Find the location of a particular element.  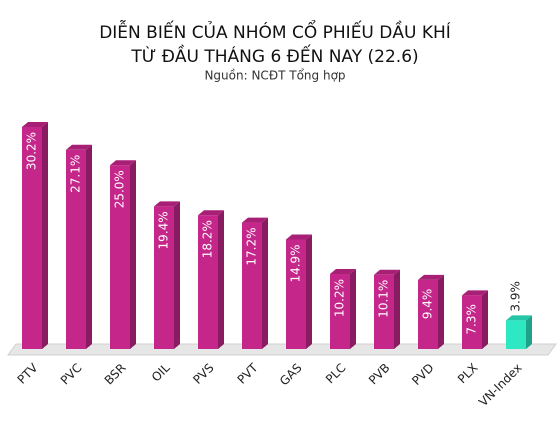

value-label: 7.3% is located at coordinates (472, 319).